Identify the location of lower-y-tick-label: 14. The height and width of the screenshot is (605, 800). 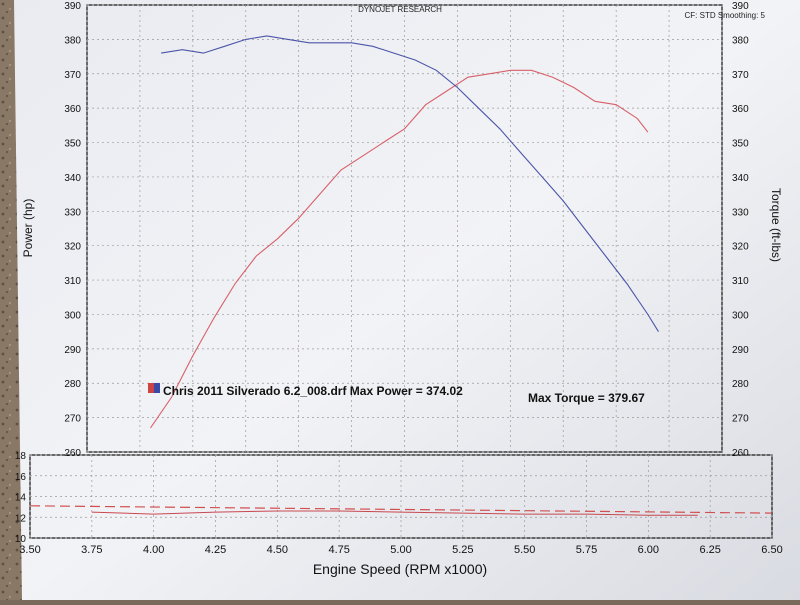
(21, 498).